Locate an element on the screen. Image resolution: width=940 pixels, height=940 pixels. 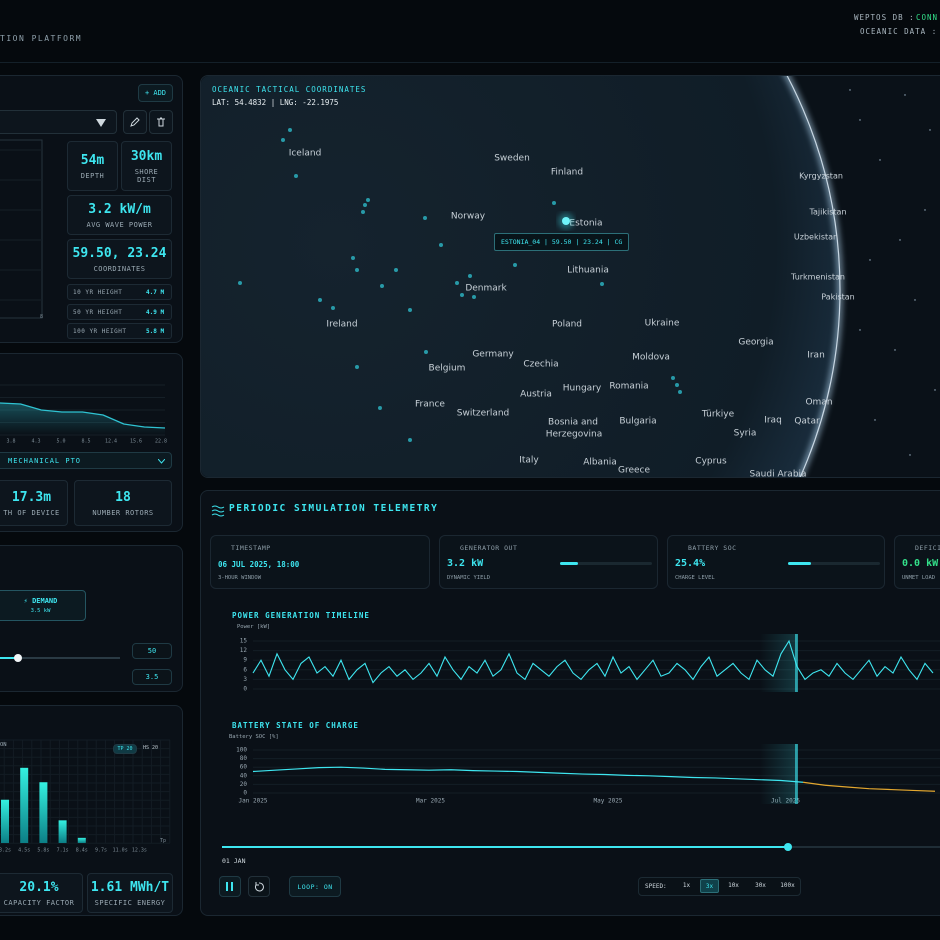
stat-label: SPECIFIC ENERGY is located at coordinates (130, 902).